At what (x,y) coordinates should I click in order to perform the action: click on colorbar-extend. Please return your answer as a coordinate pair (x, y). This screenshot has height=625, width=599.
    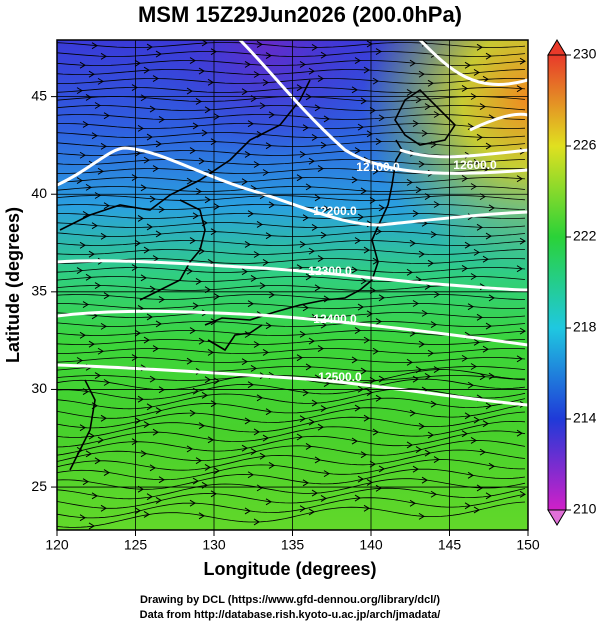
    Looking at the image, I should click on (557, 517).